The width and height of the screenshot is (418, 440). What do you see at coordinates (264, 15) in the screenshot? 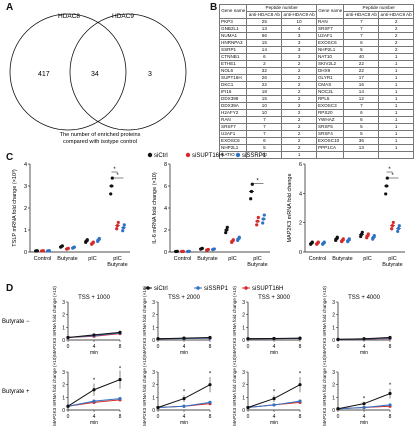
I see `th-ab8-left: anti-HDAC8 Ab` at bounding box center [264, 15].